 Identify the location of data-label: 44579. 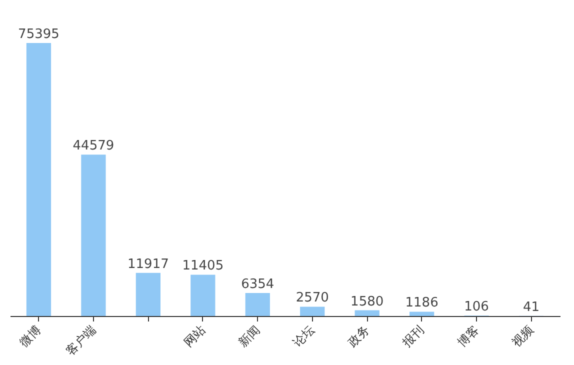
(93, 146).